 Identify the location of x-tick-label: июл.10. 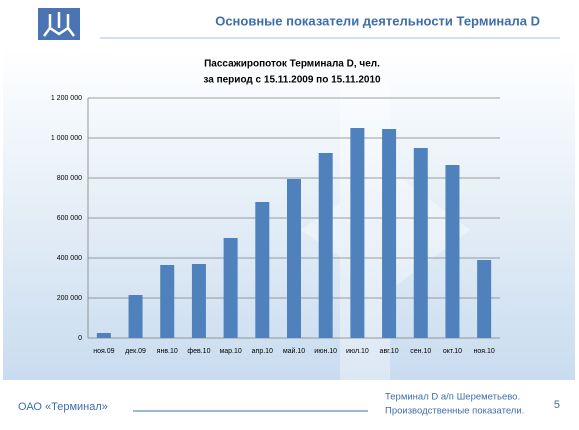
(357, 351).